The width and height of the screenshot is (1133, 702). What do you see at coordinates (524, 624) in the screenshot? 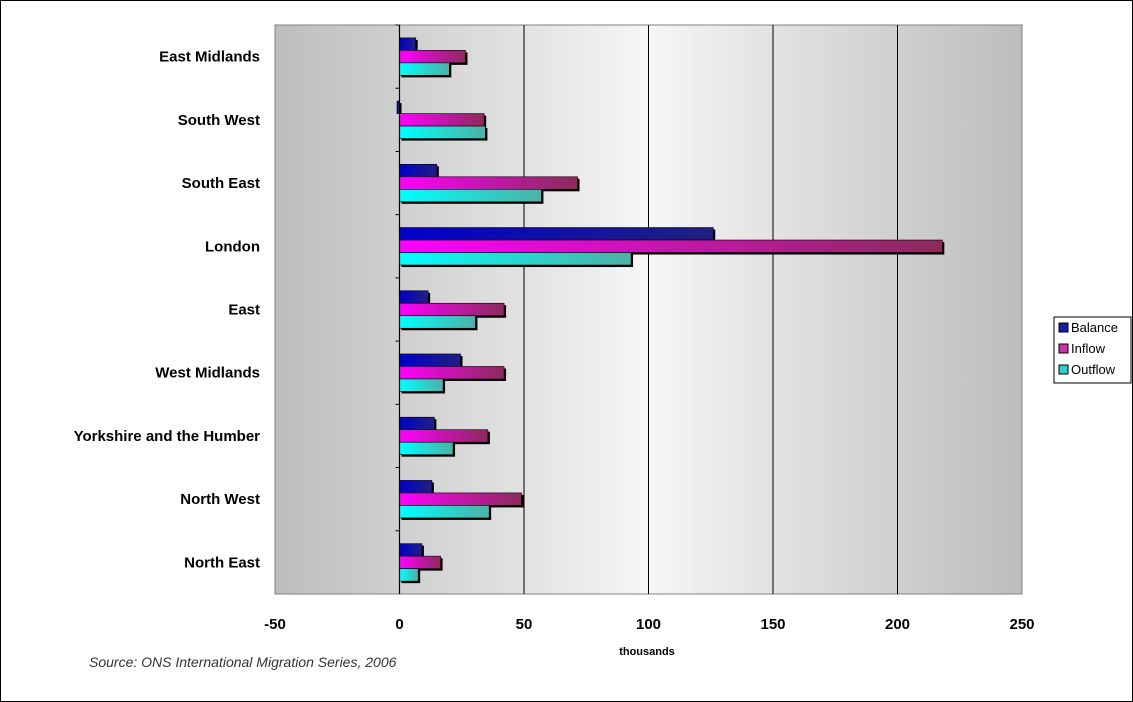
I see `x-tick-label: 50` at bounding box center [524, 624].